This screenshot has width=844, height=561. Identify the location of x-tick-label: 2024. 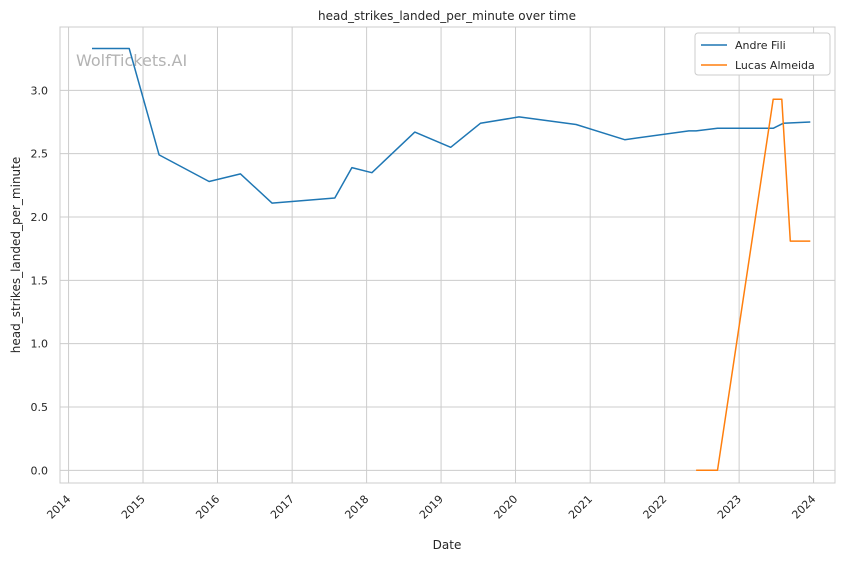
(803, 507).